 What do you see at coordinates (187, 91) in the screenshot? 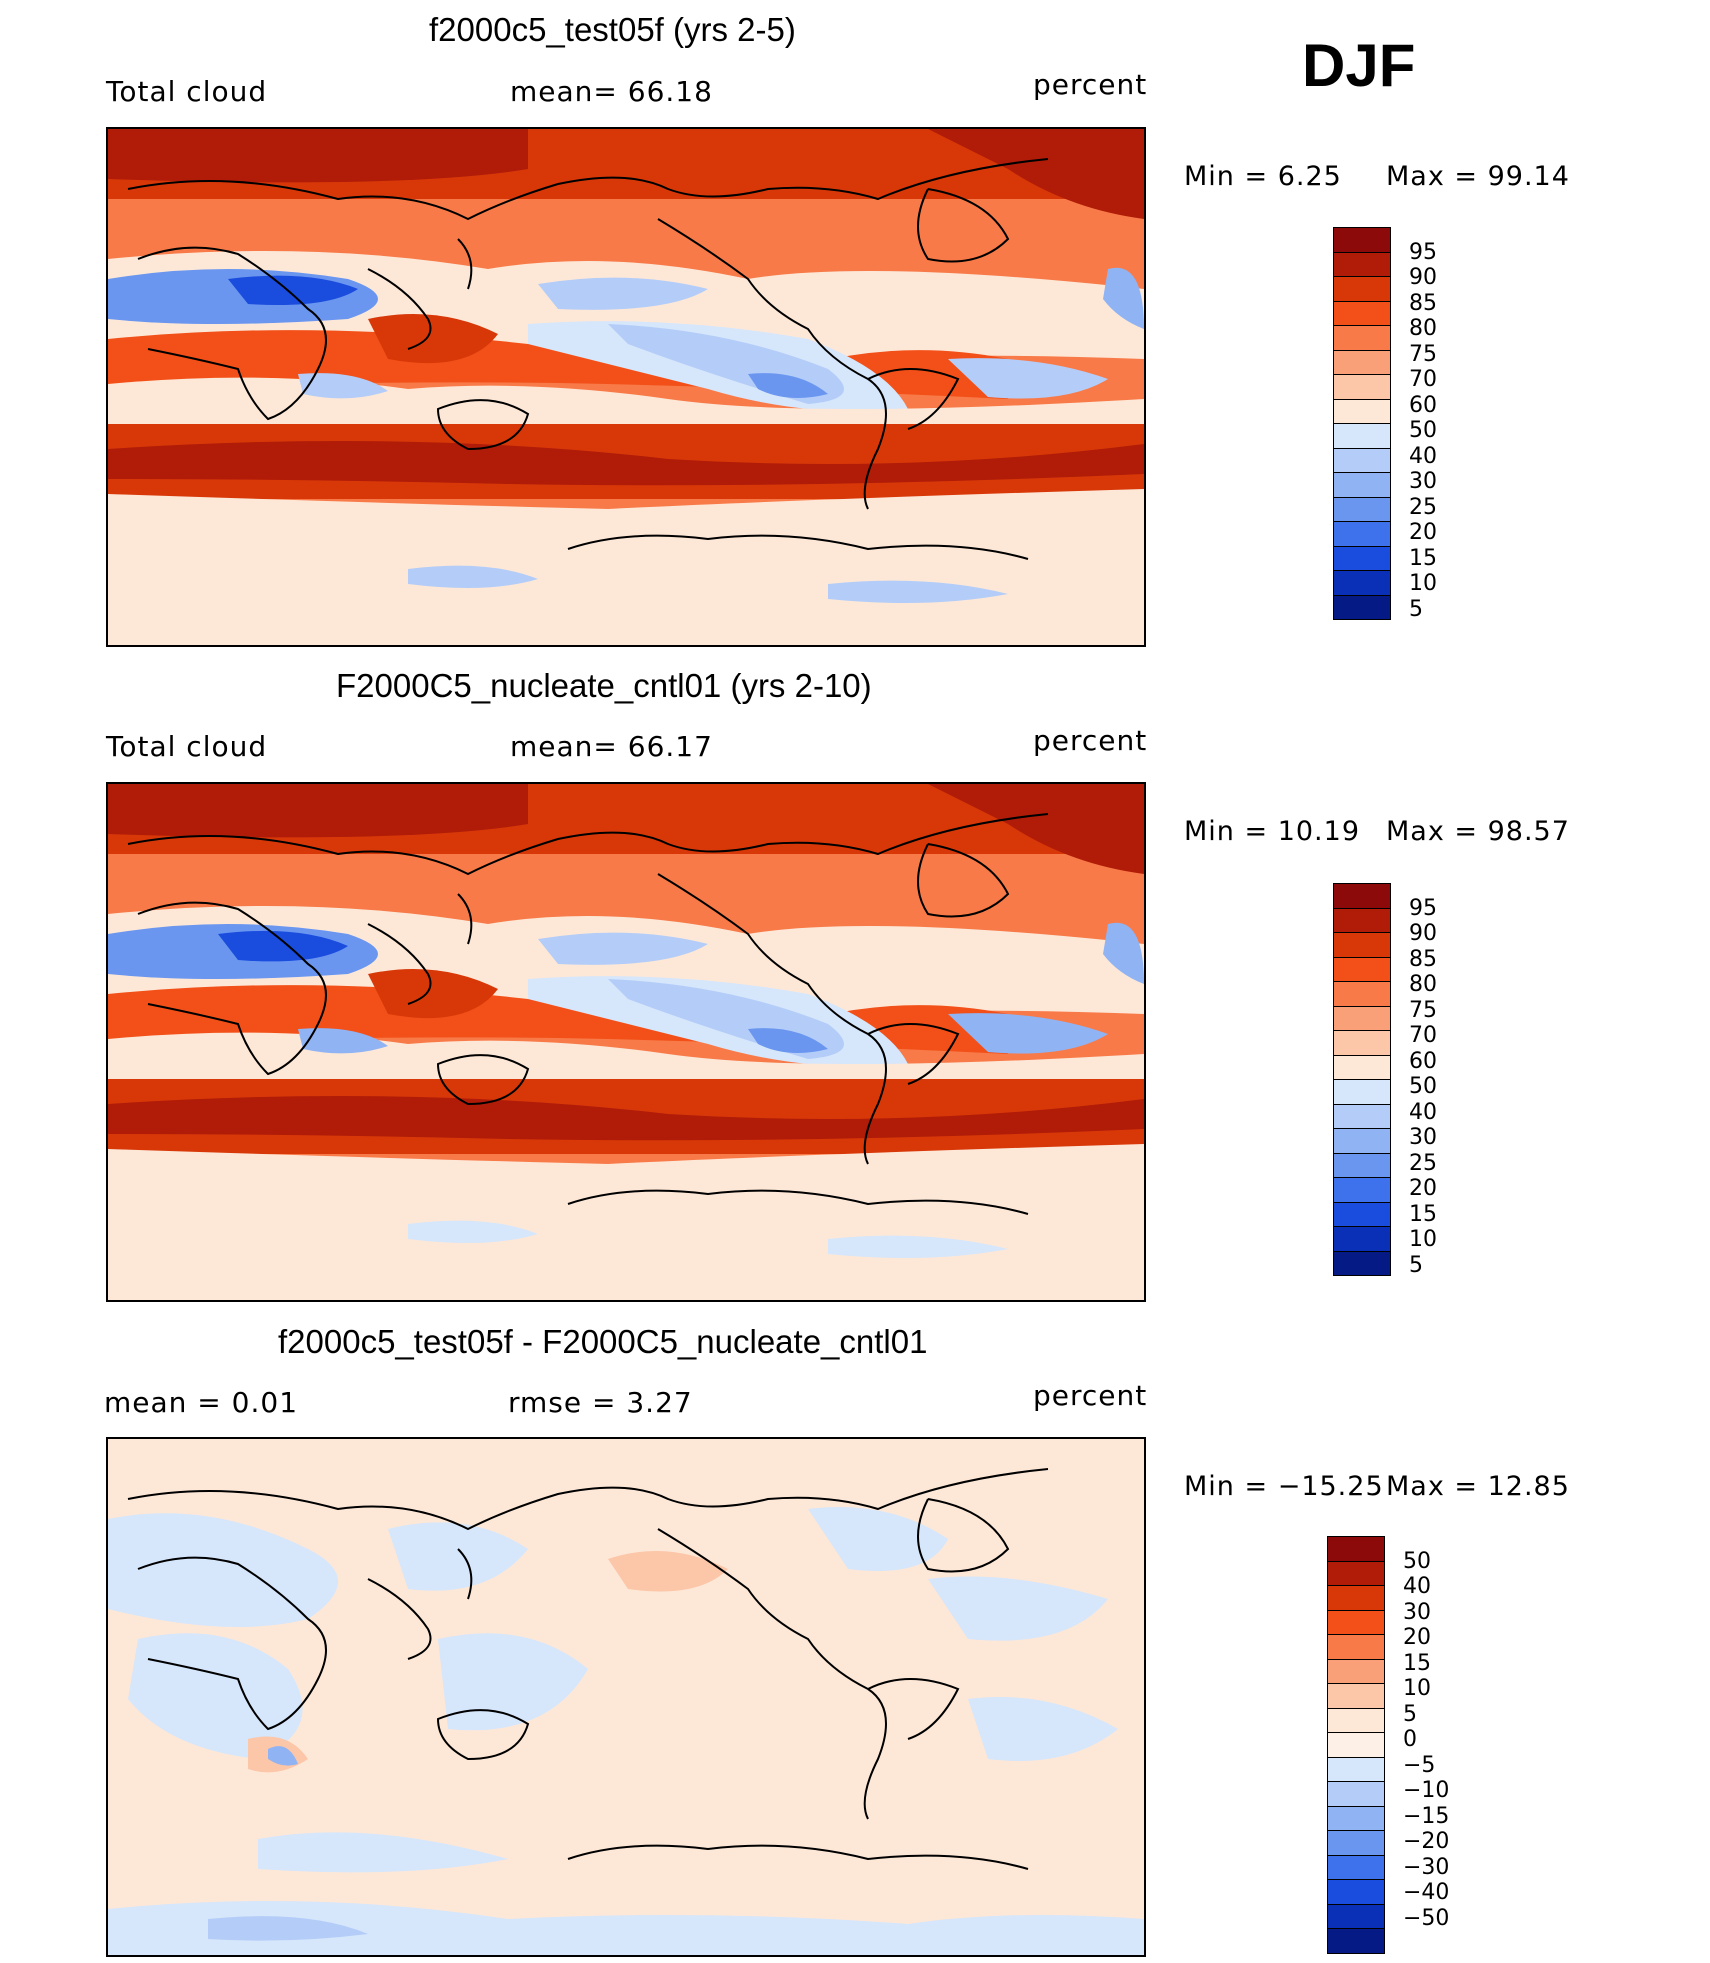
I see `panel-1-variable-label: Total cloud` at bounding box center [187, 91].